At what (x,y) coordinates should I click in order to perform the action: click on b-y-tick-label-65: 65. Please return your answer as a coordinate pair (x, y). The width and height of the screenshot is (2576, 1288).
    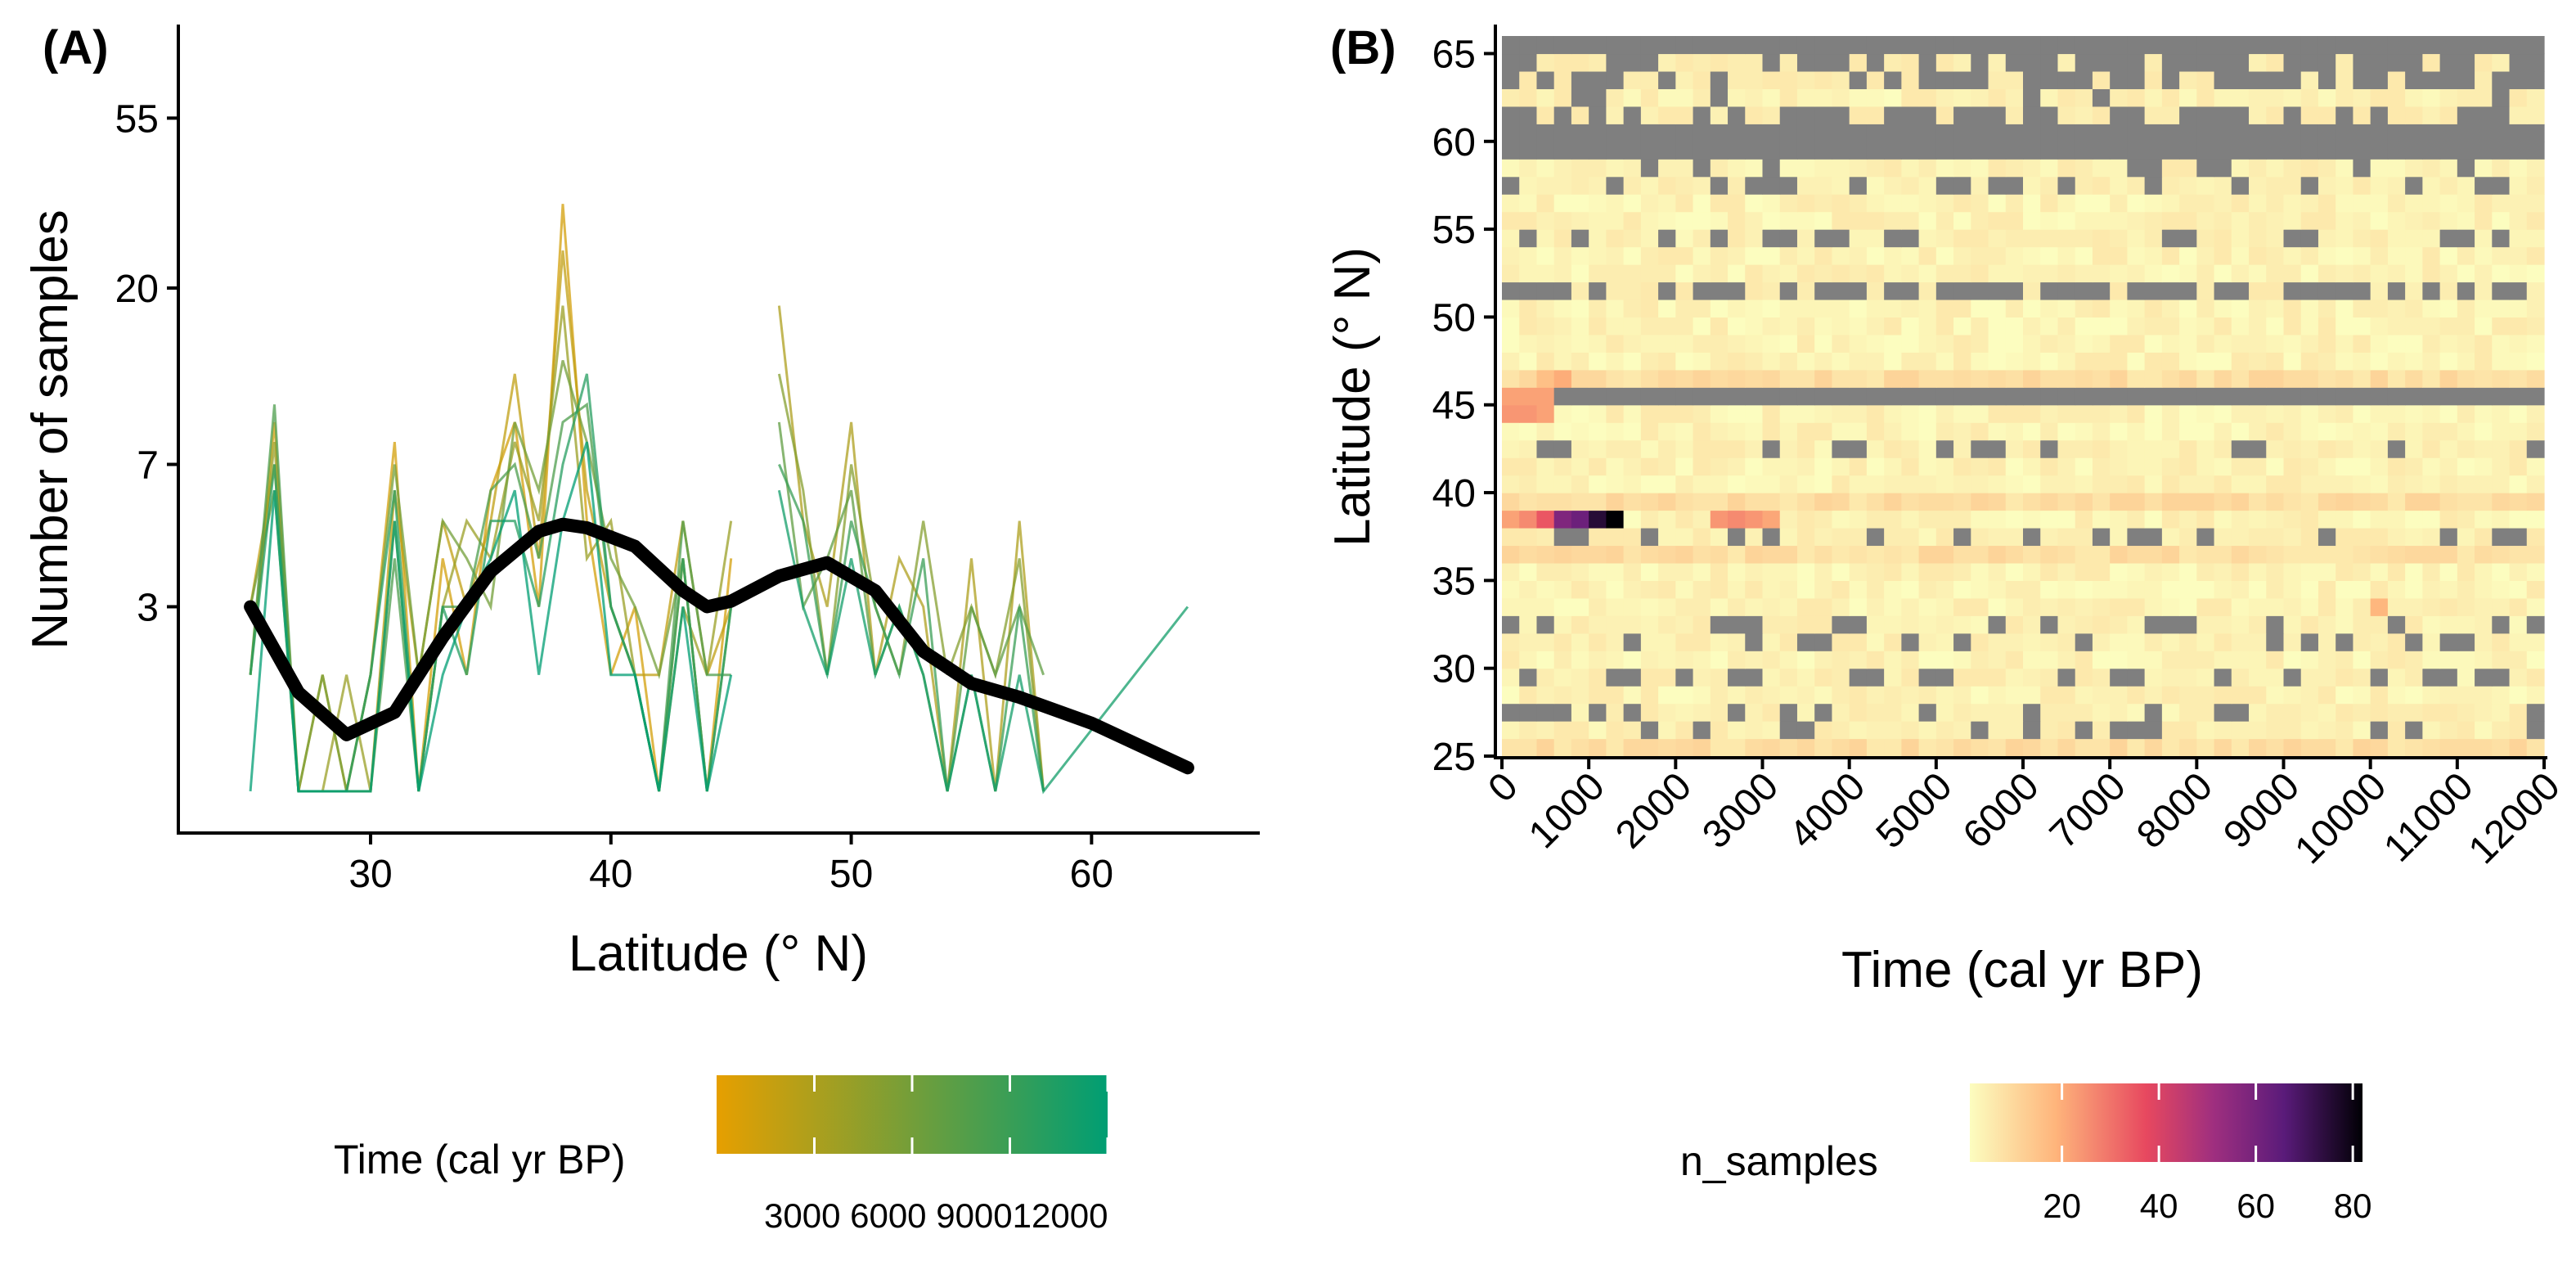
    Looking at the image, I should click on (1454, 54).